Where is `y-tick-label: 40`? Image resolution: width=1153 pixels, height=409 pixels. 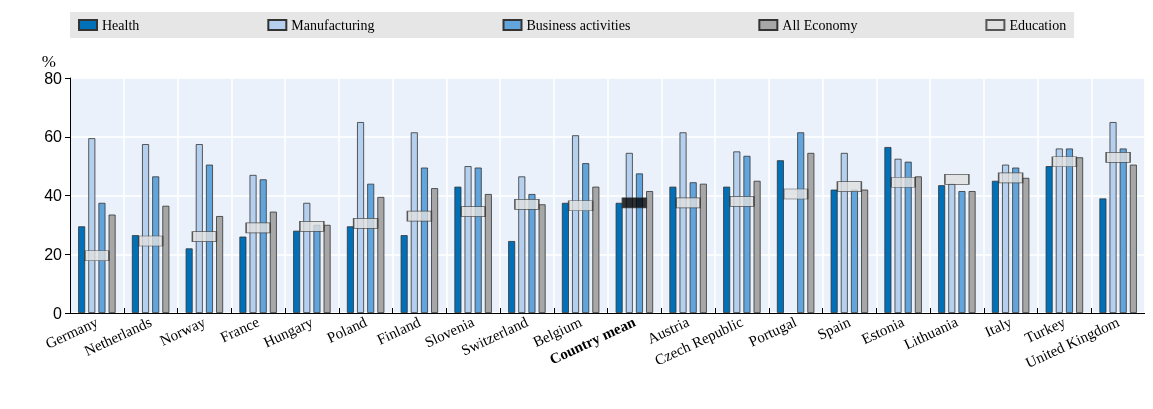 y-tick-label: 40 is located at coordinates (53, 195).